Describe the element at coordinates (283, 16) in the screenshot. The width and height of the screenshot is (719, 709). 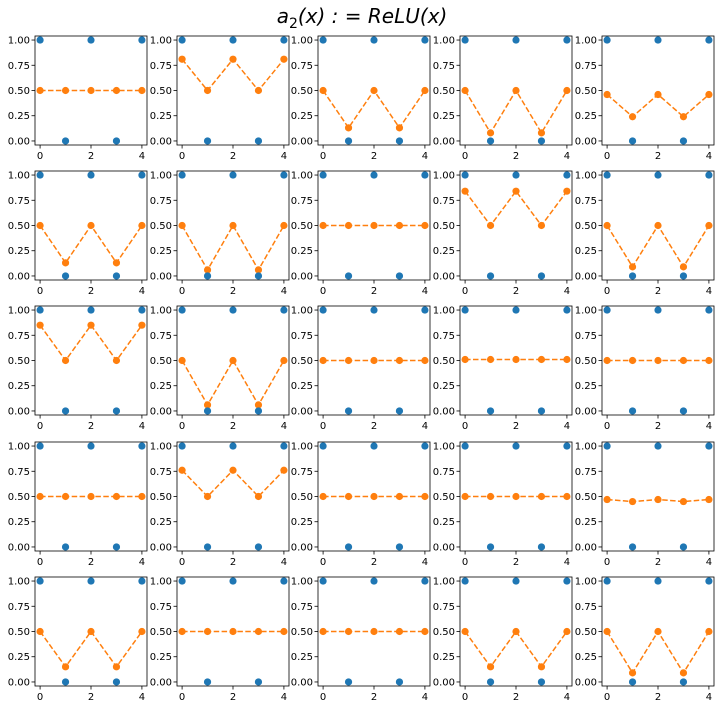
I see `title-part-0: a` at that location.